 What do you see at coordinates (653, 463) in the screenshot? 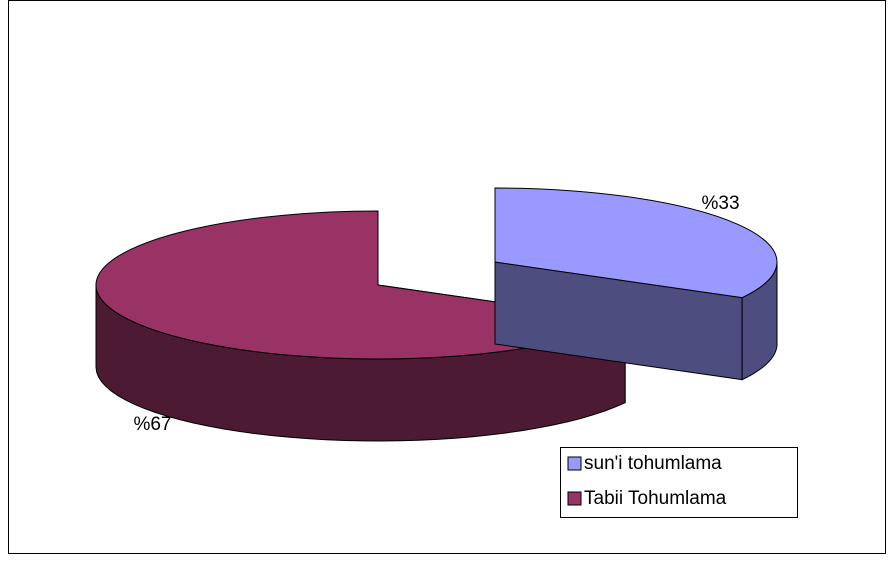
I see `legend-label: sun'i tohumlama` at bounding box center [653, 463].